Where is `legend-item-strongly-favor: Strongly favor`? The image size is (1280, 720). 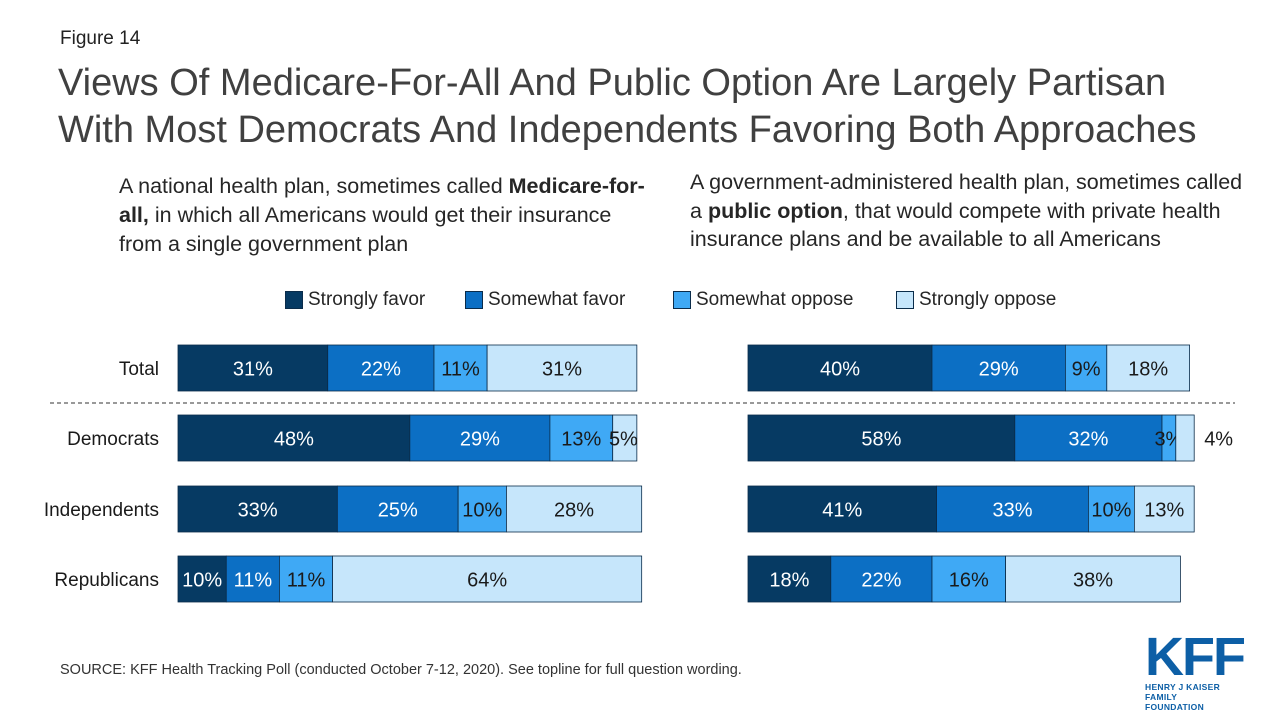
legend-item-strongly-favor: Strongly favor is located at coordinates (355, 300).